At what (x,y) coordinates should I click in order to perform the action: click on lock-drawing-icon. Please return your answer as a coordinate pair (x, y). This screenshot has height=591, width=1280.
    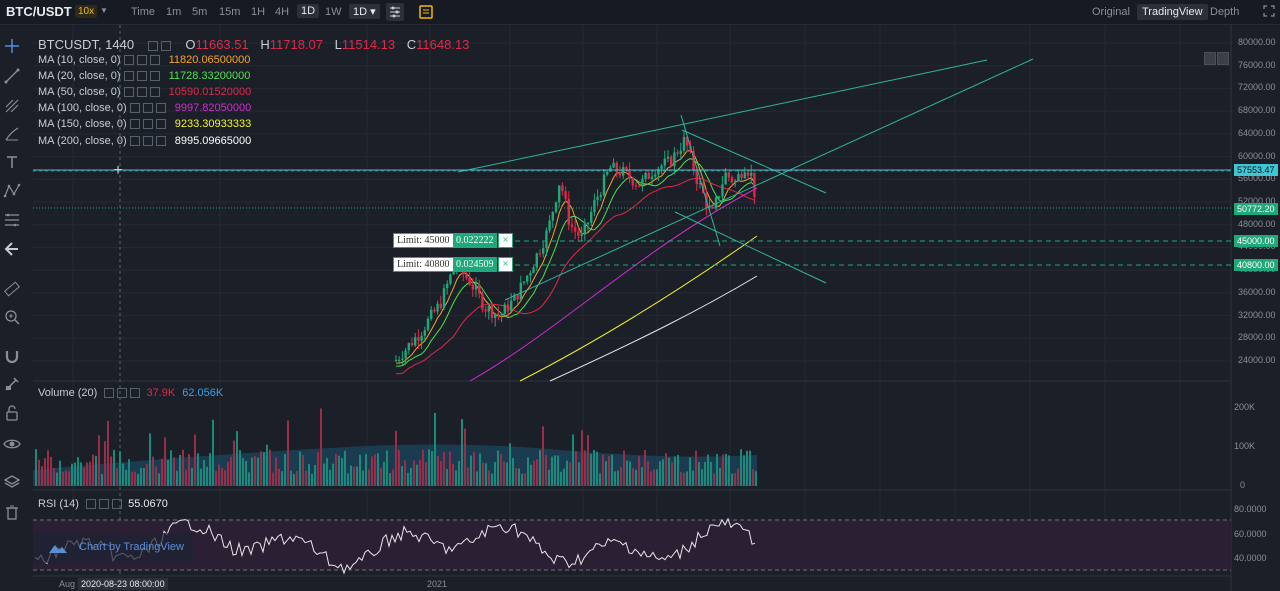
    Looking at the image, I should click on (12, 384).